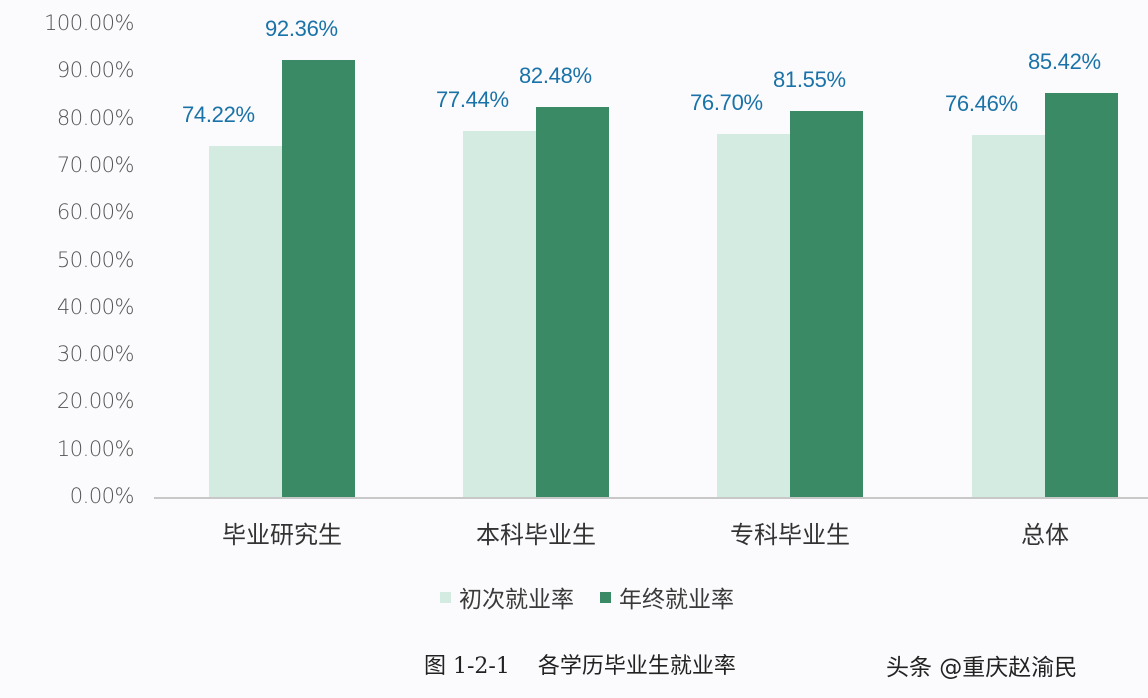  Describe the element at coordinates (1064, 61) in the screenshot. I see `data-label: 85.42%` at that location.